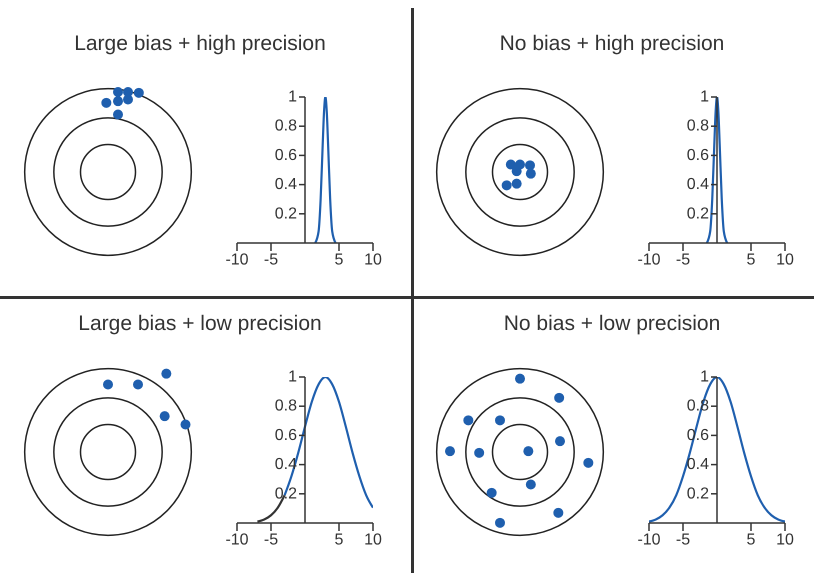  Describe the element at coordinates (200, 44) in the screenshot. I see `chart-title: Large bias + high precision` at that location.